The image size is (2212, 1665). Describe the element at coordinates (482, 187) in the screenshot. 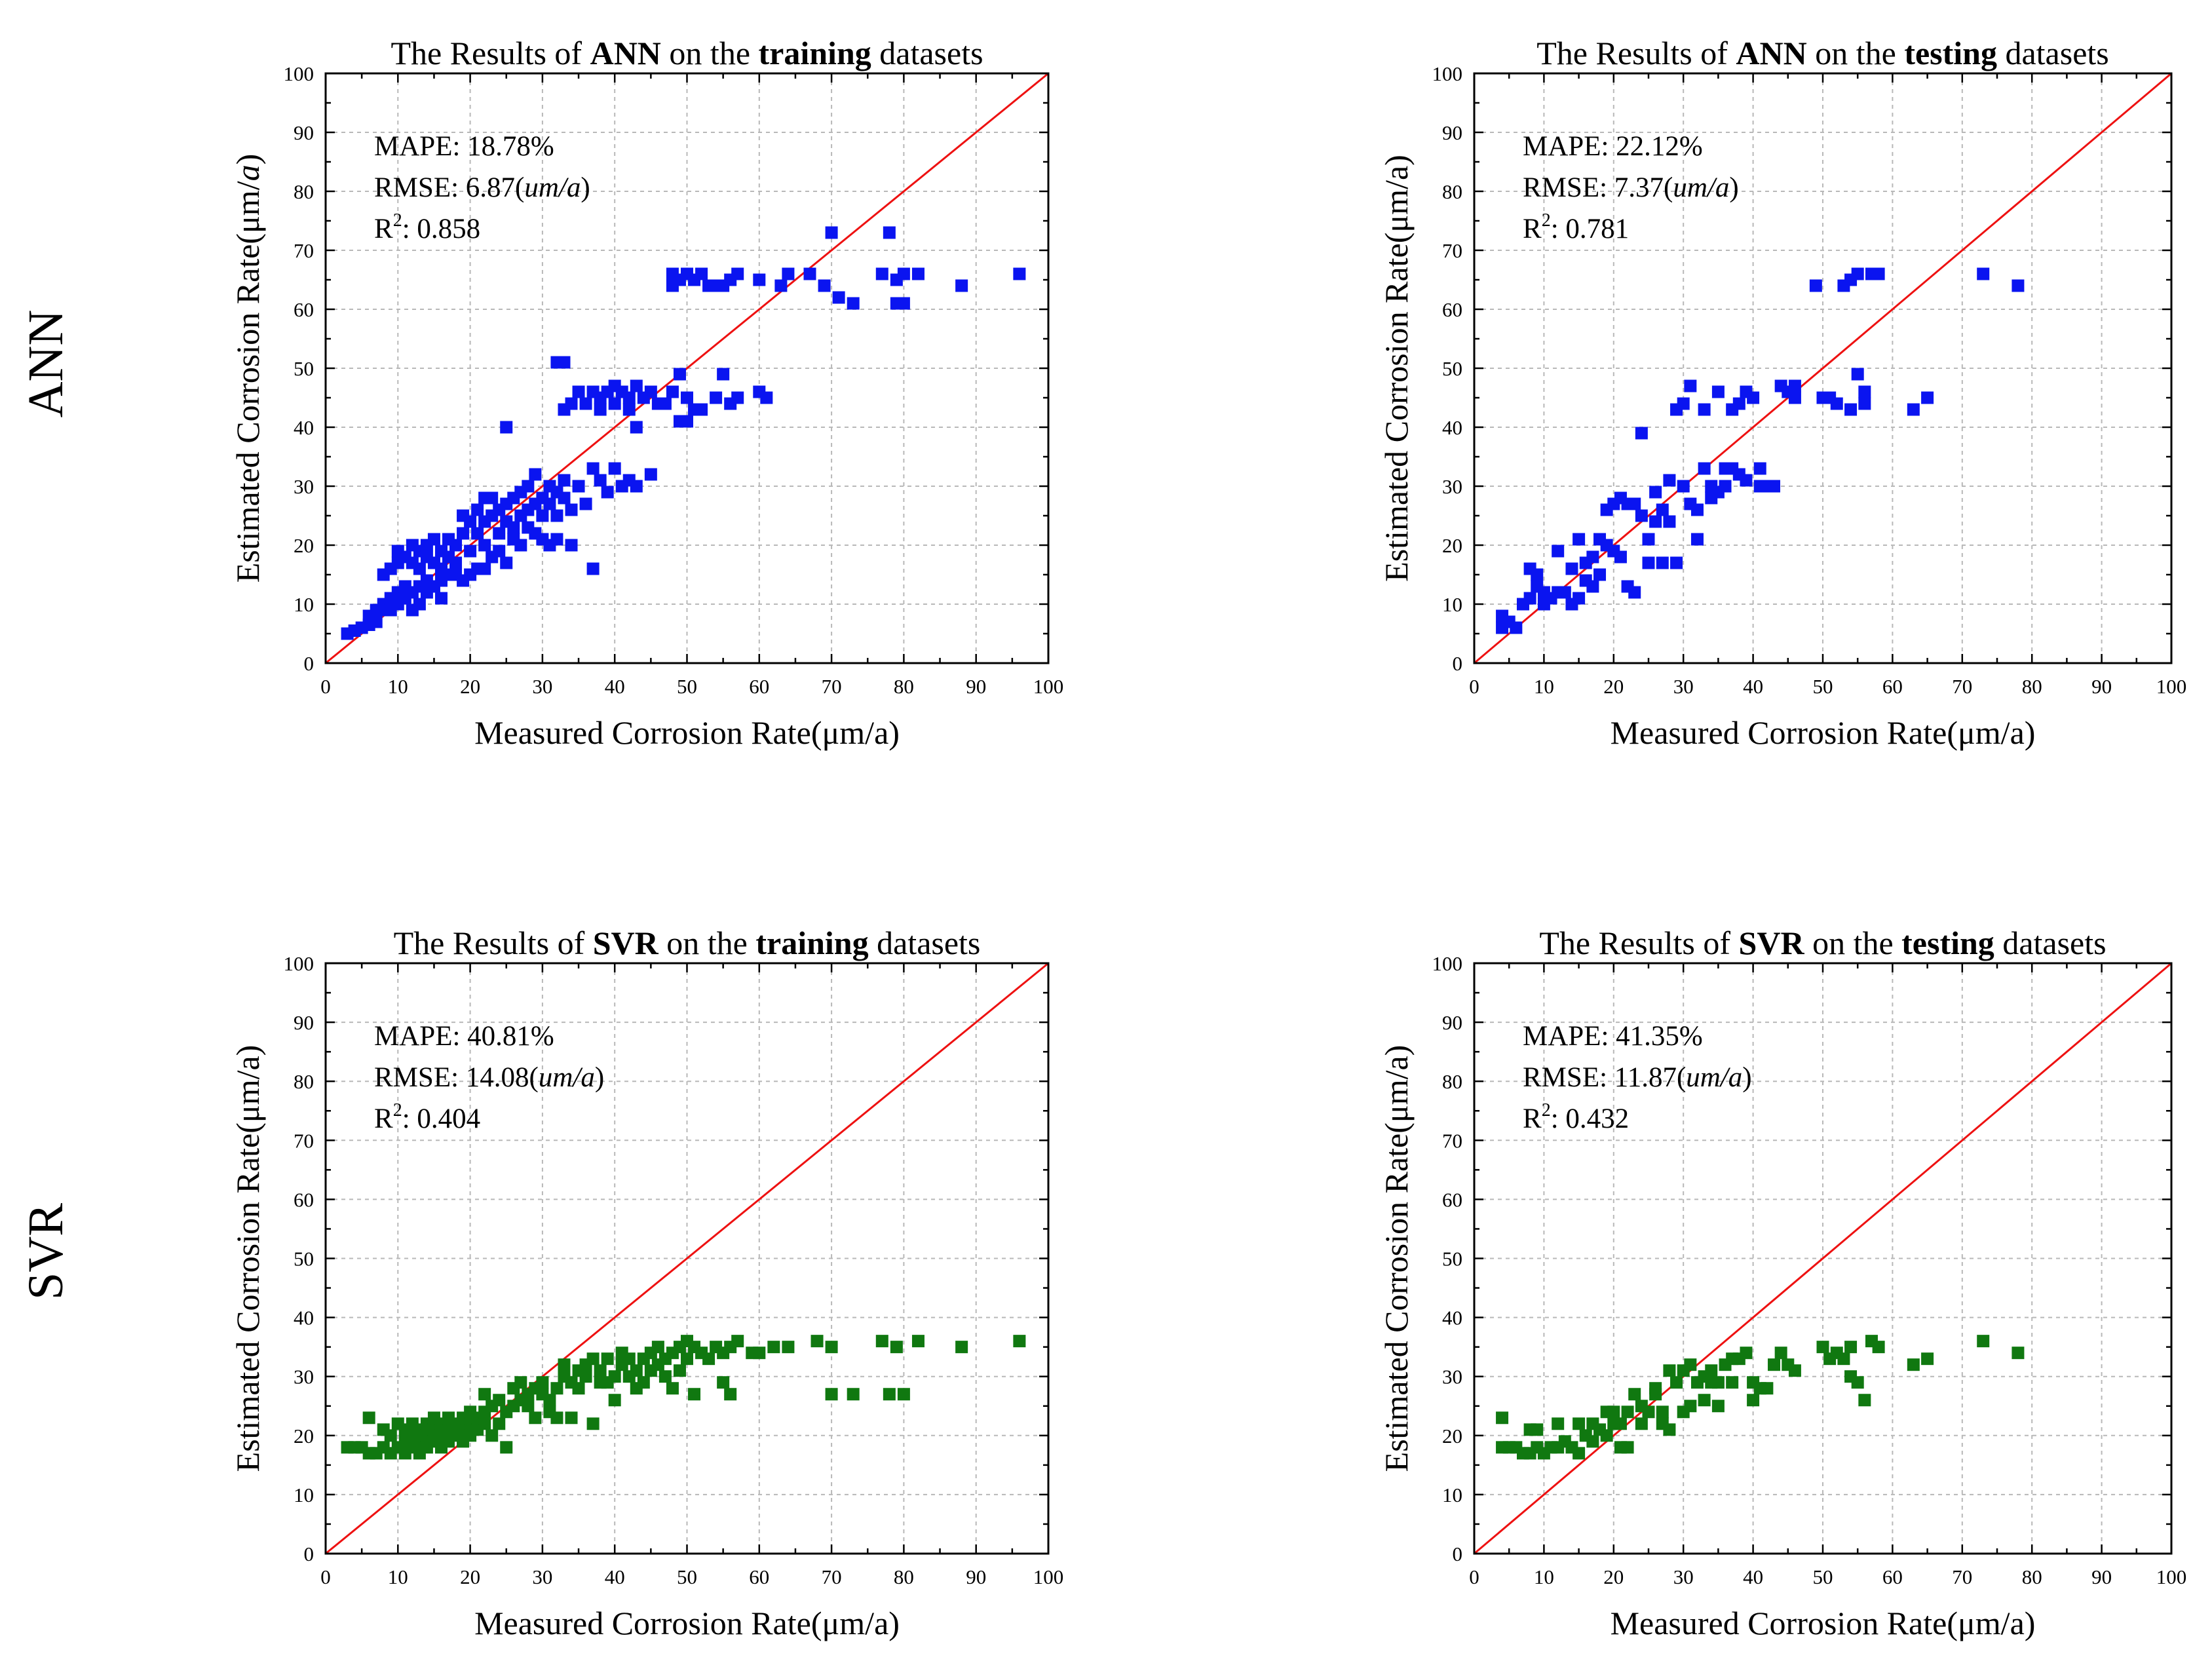

I see `metric-rmse: RMSE: 6.87(um/a)` at that location.